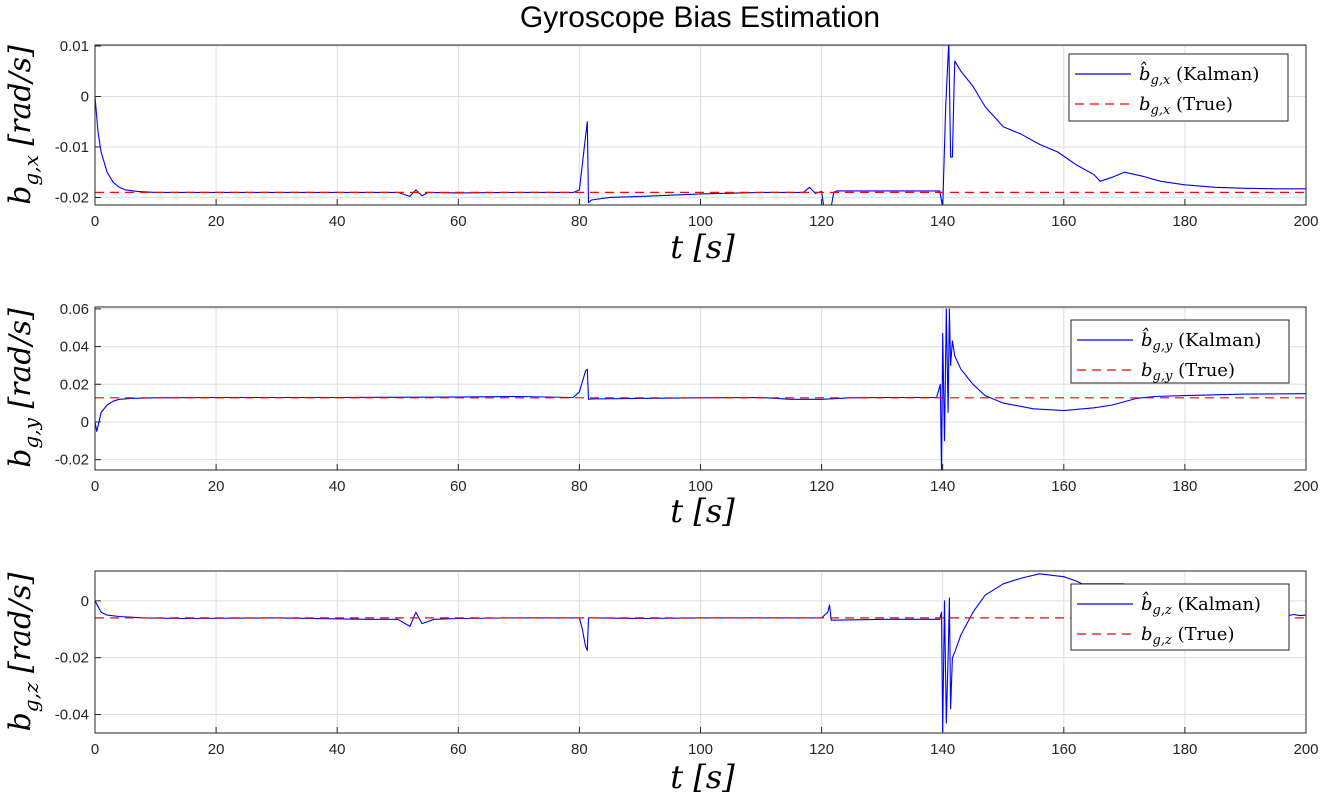 Image resolution: width=1323 pixels, height=808 pixels. I want to click on legend-entry: b̂g,z (Kalman), so click(1201, 604).